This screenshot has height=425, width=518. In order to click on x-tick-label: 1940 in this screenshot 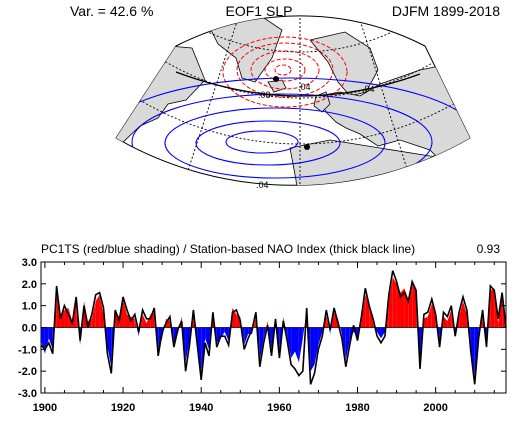, I will do `click(201, 408)`.